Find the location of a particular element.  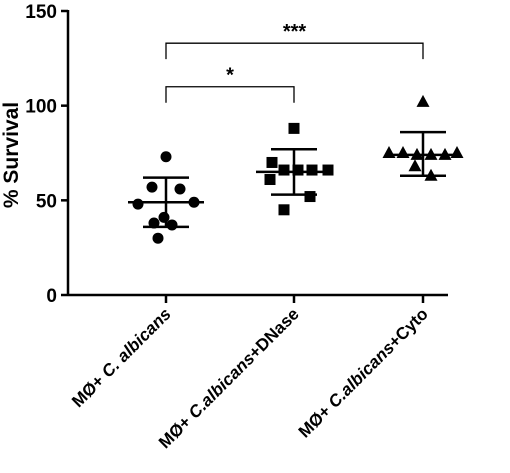

y-tick-label: 100 is located at coordinates (41, 107).